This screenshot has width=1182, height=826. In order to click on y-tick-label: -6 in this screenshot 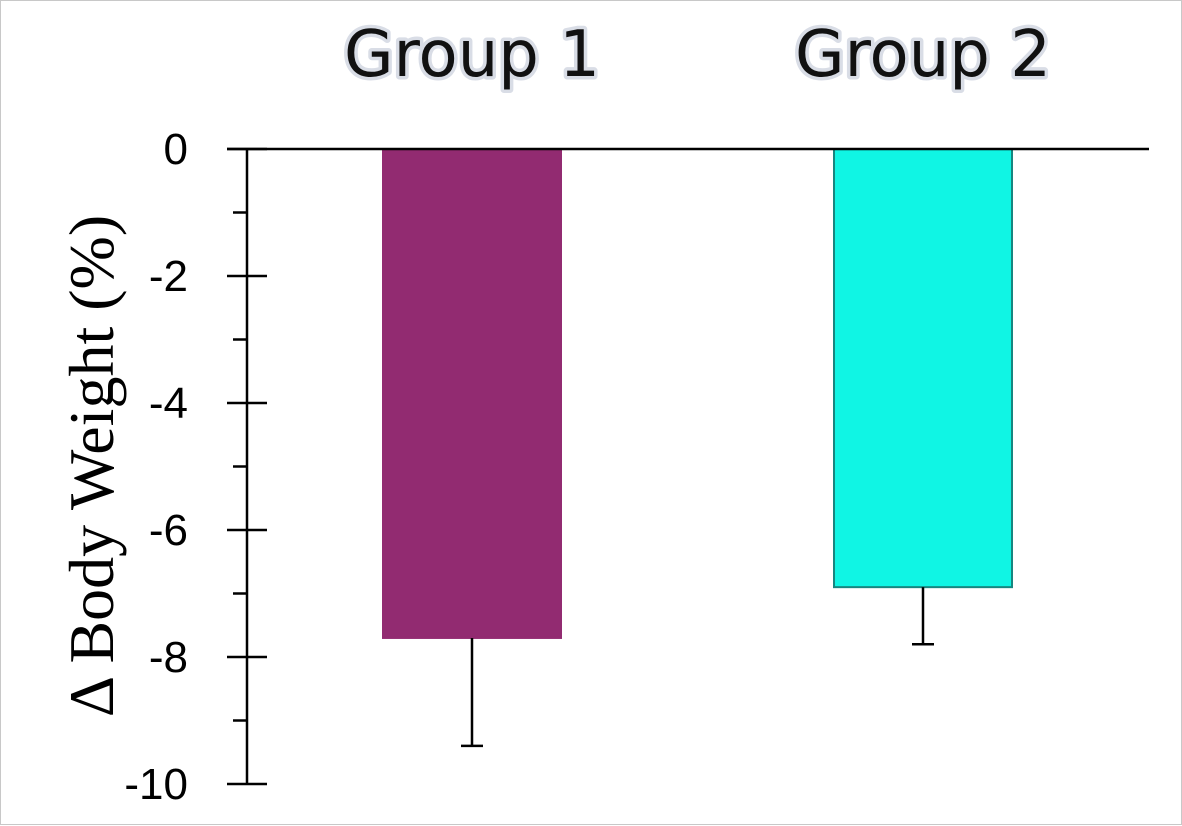, I will do `click(168, 530)`.